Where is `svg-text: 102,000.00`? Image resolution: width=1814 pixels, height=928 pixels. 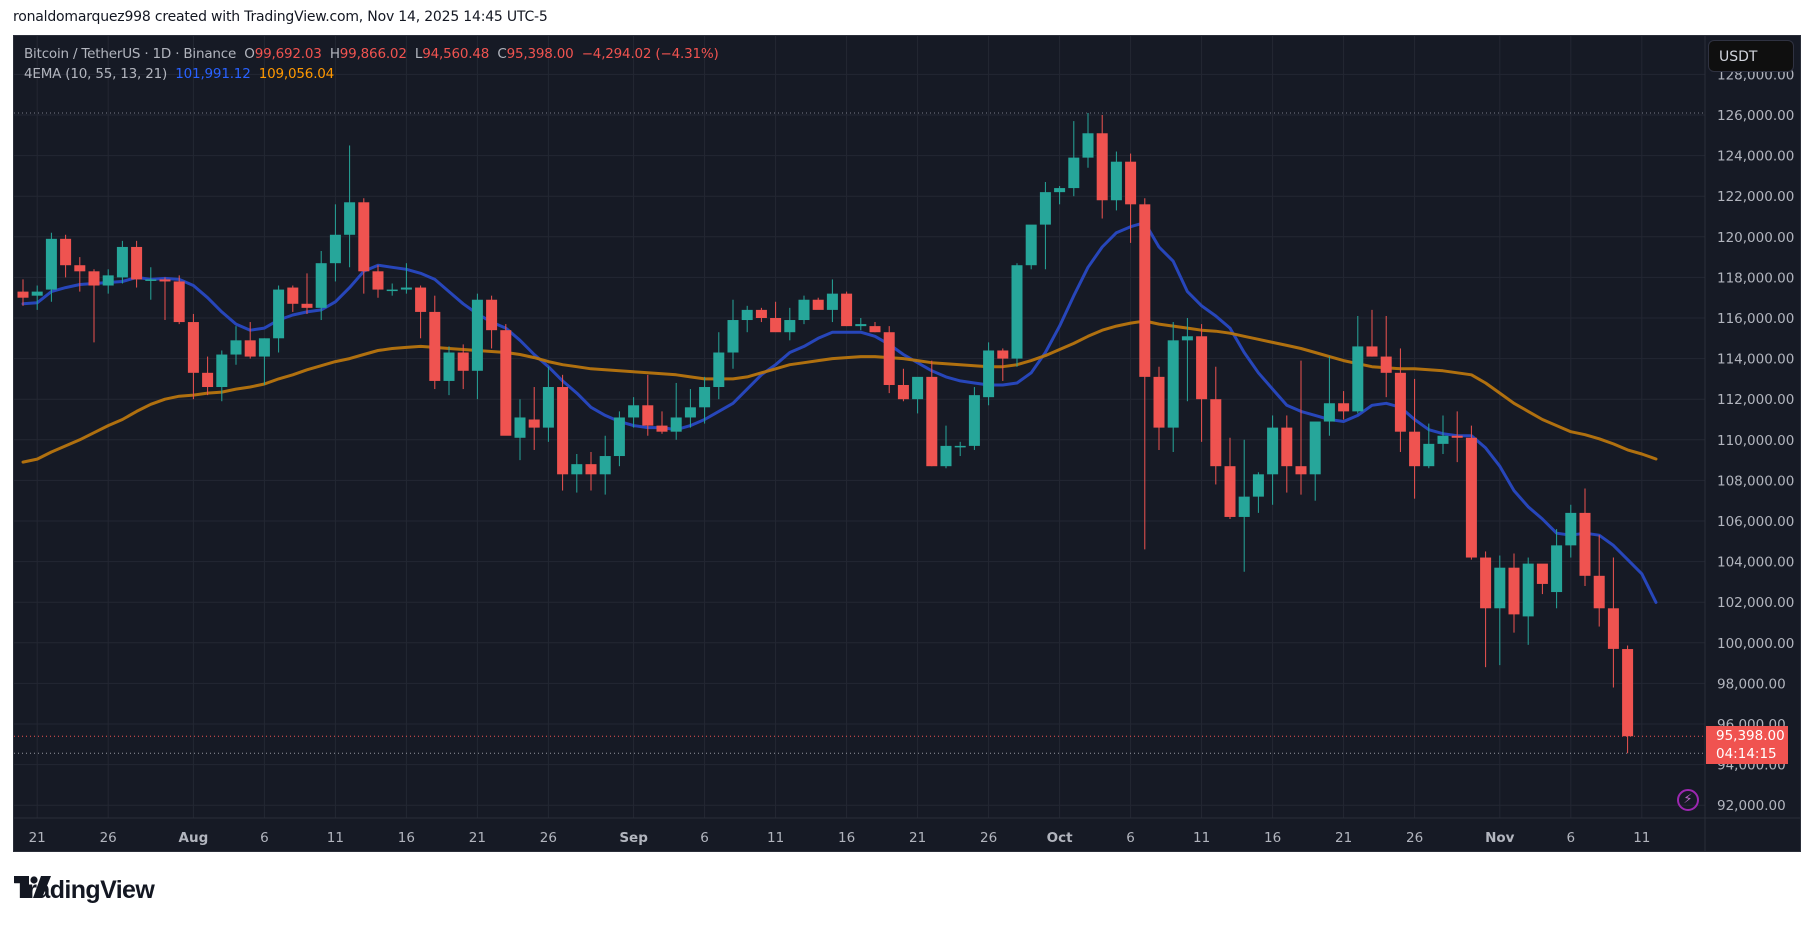
svg-text: 102,000.00 is located at coordinates (1755, 603).